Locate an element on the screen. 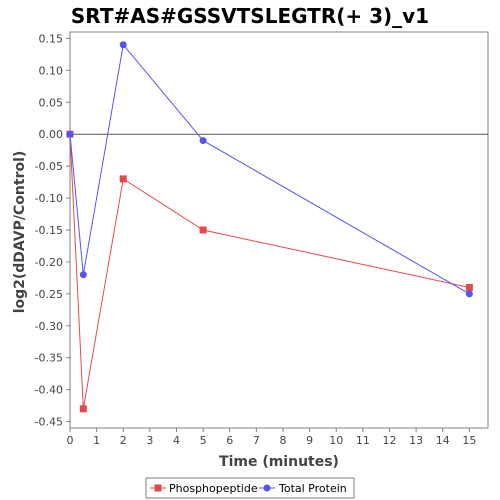  y-tick-label: -0.20 is located at coordinates (49, 262).